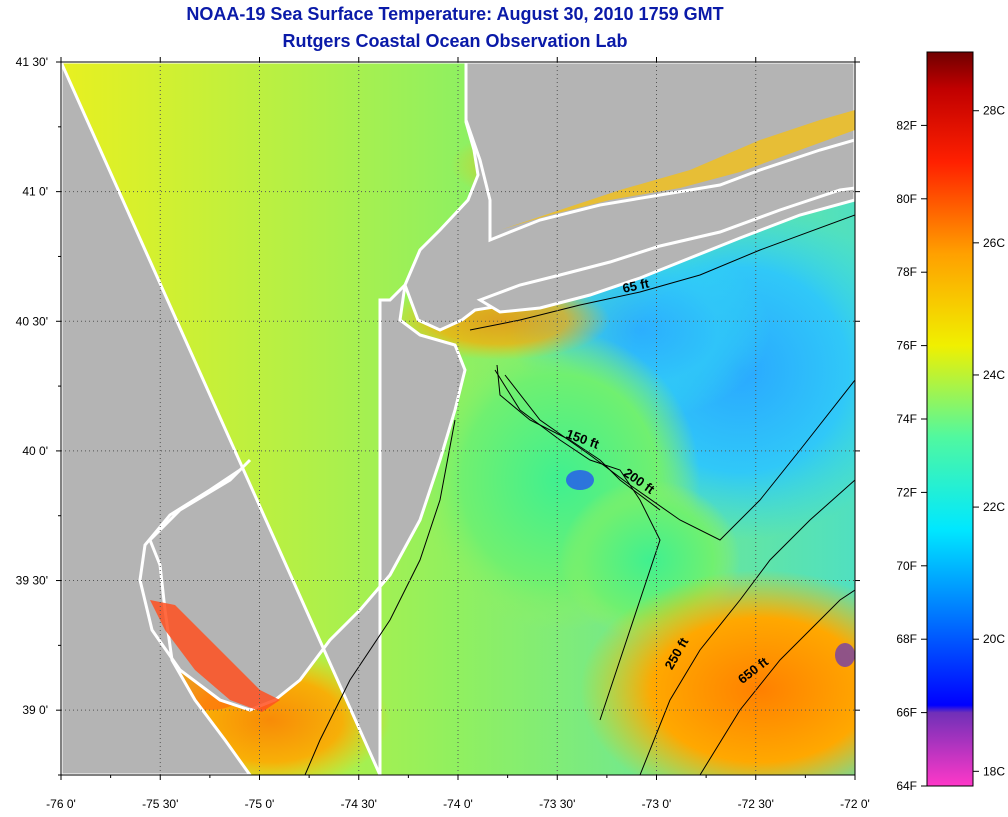 This screenshot has width=1008, height=817. I want to click on long-island, so click(665, 250).